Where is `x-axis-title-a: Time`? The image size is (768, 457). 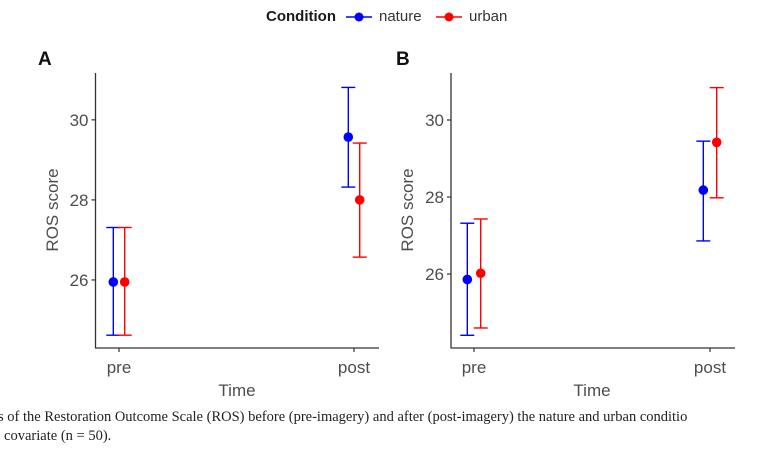 x-axis-title-a: Time is located at coordinates (236, 390).